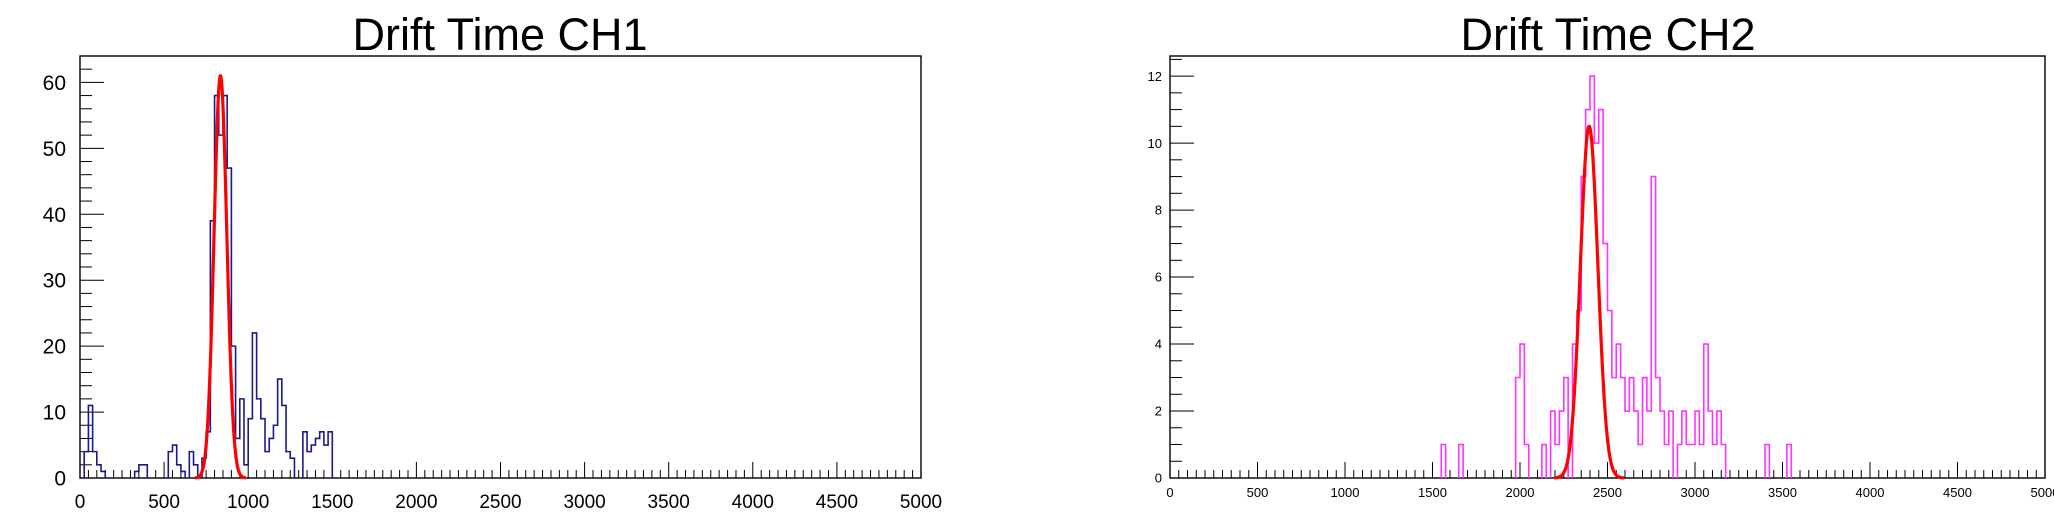  I want to click on y-tick-label: 8, so click(1158, 210).